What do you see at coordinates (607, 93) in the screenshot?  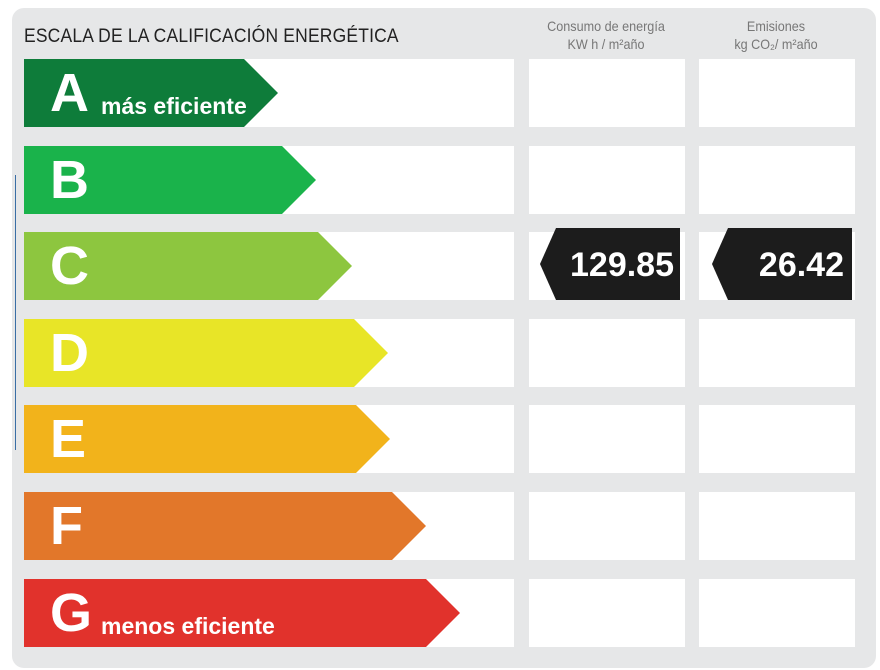 I see `row-a-consumo-cell` at bounding box center [607, 93].